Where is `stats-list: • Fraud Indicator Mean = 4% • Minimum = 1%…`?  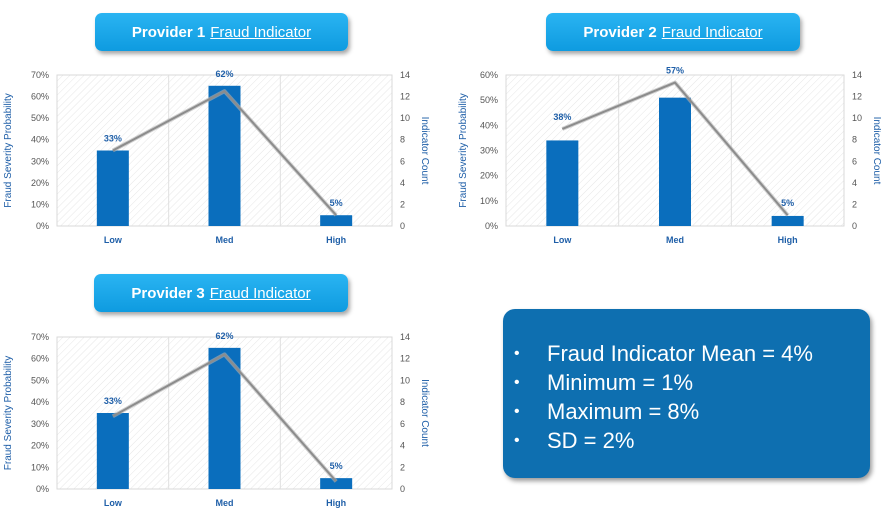
stats-list: • Fraud Indicator Mean = 4% • Minimum = 1%… is located at coordinates (686, 382).